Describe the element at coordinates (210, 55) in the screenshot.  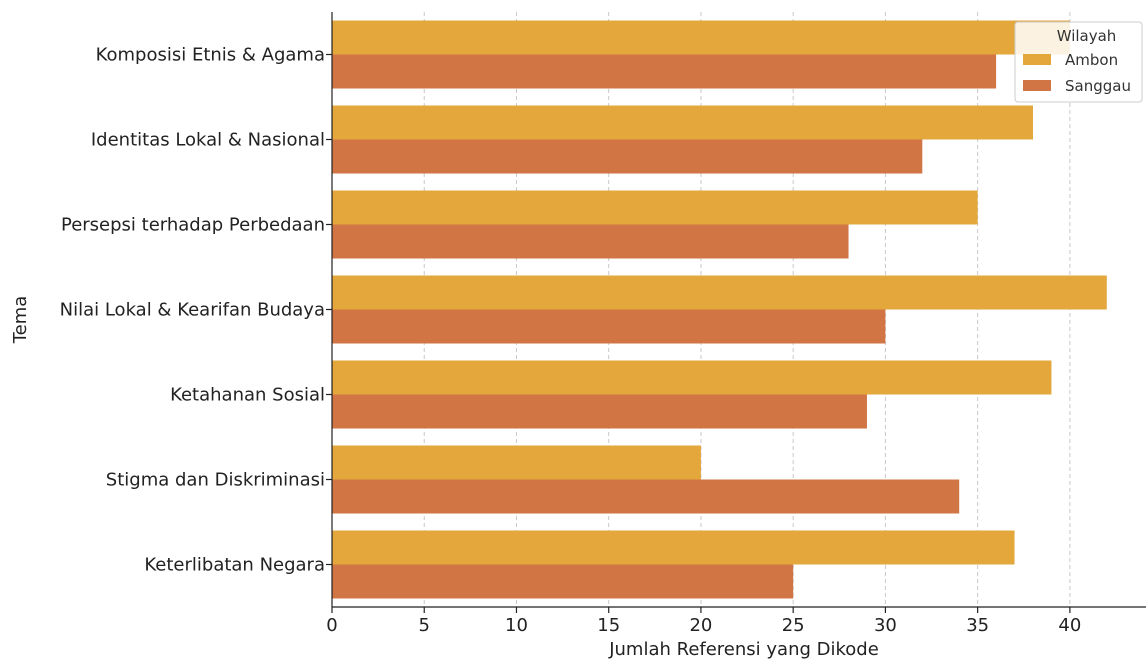
I see `y-category-label: Komposisi Etnis & Agama` at that location.